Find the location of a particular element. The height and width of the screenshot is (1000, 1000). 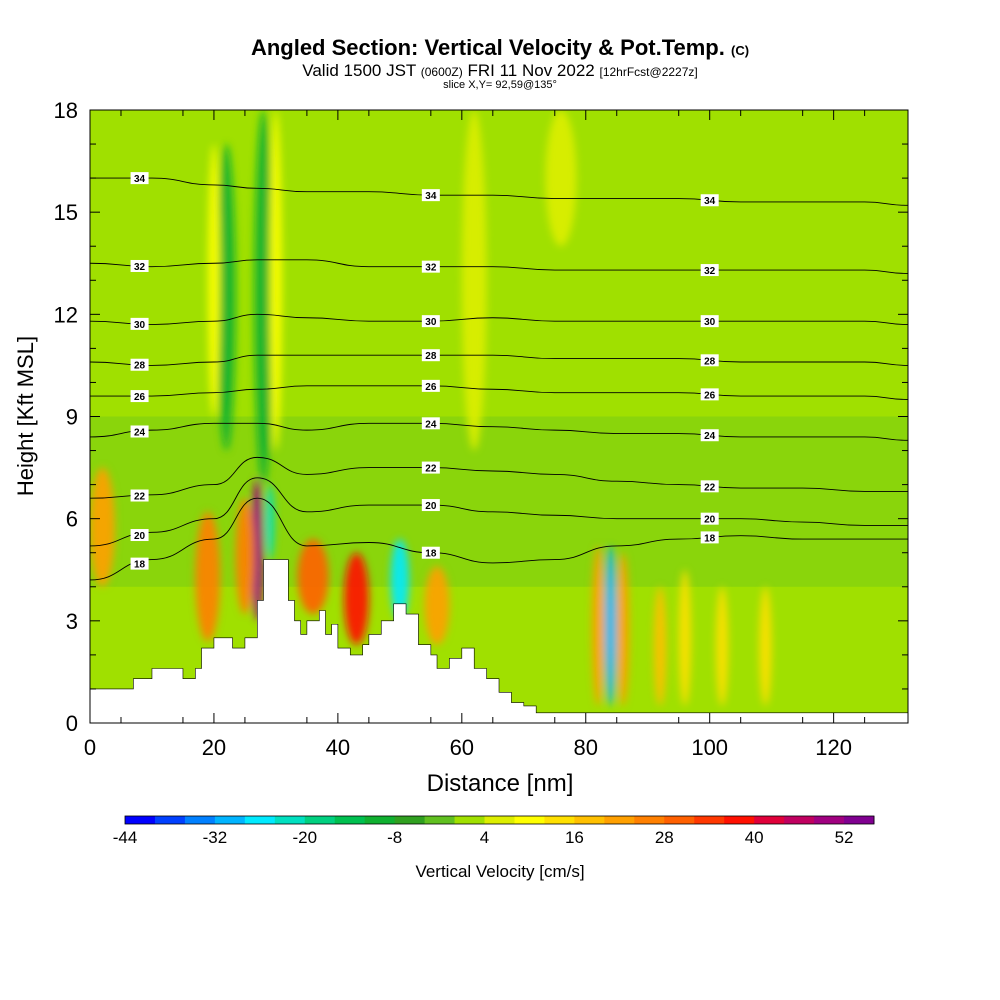

colorbar-label: Vertical Velocity [cm/s] is located at coordinates (500, 871).